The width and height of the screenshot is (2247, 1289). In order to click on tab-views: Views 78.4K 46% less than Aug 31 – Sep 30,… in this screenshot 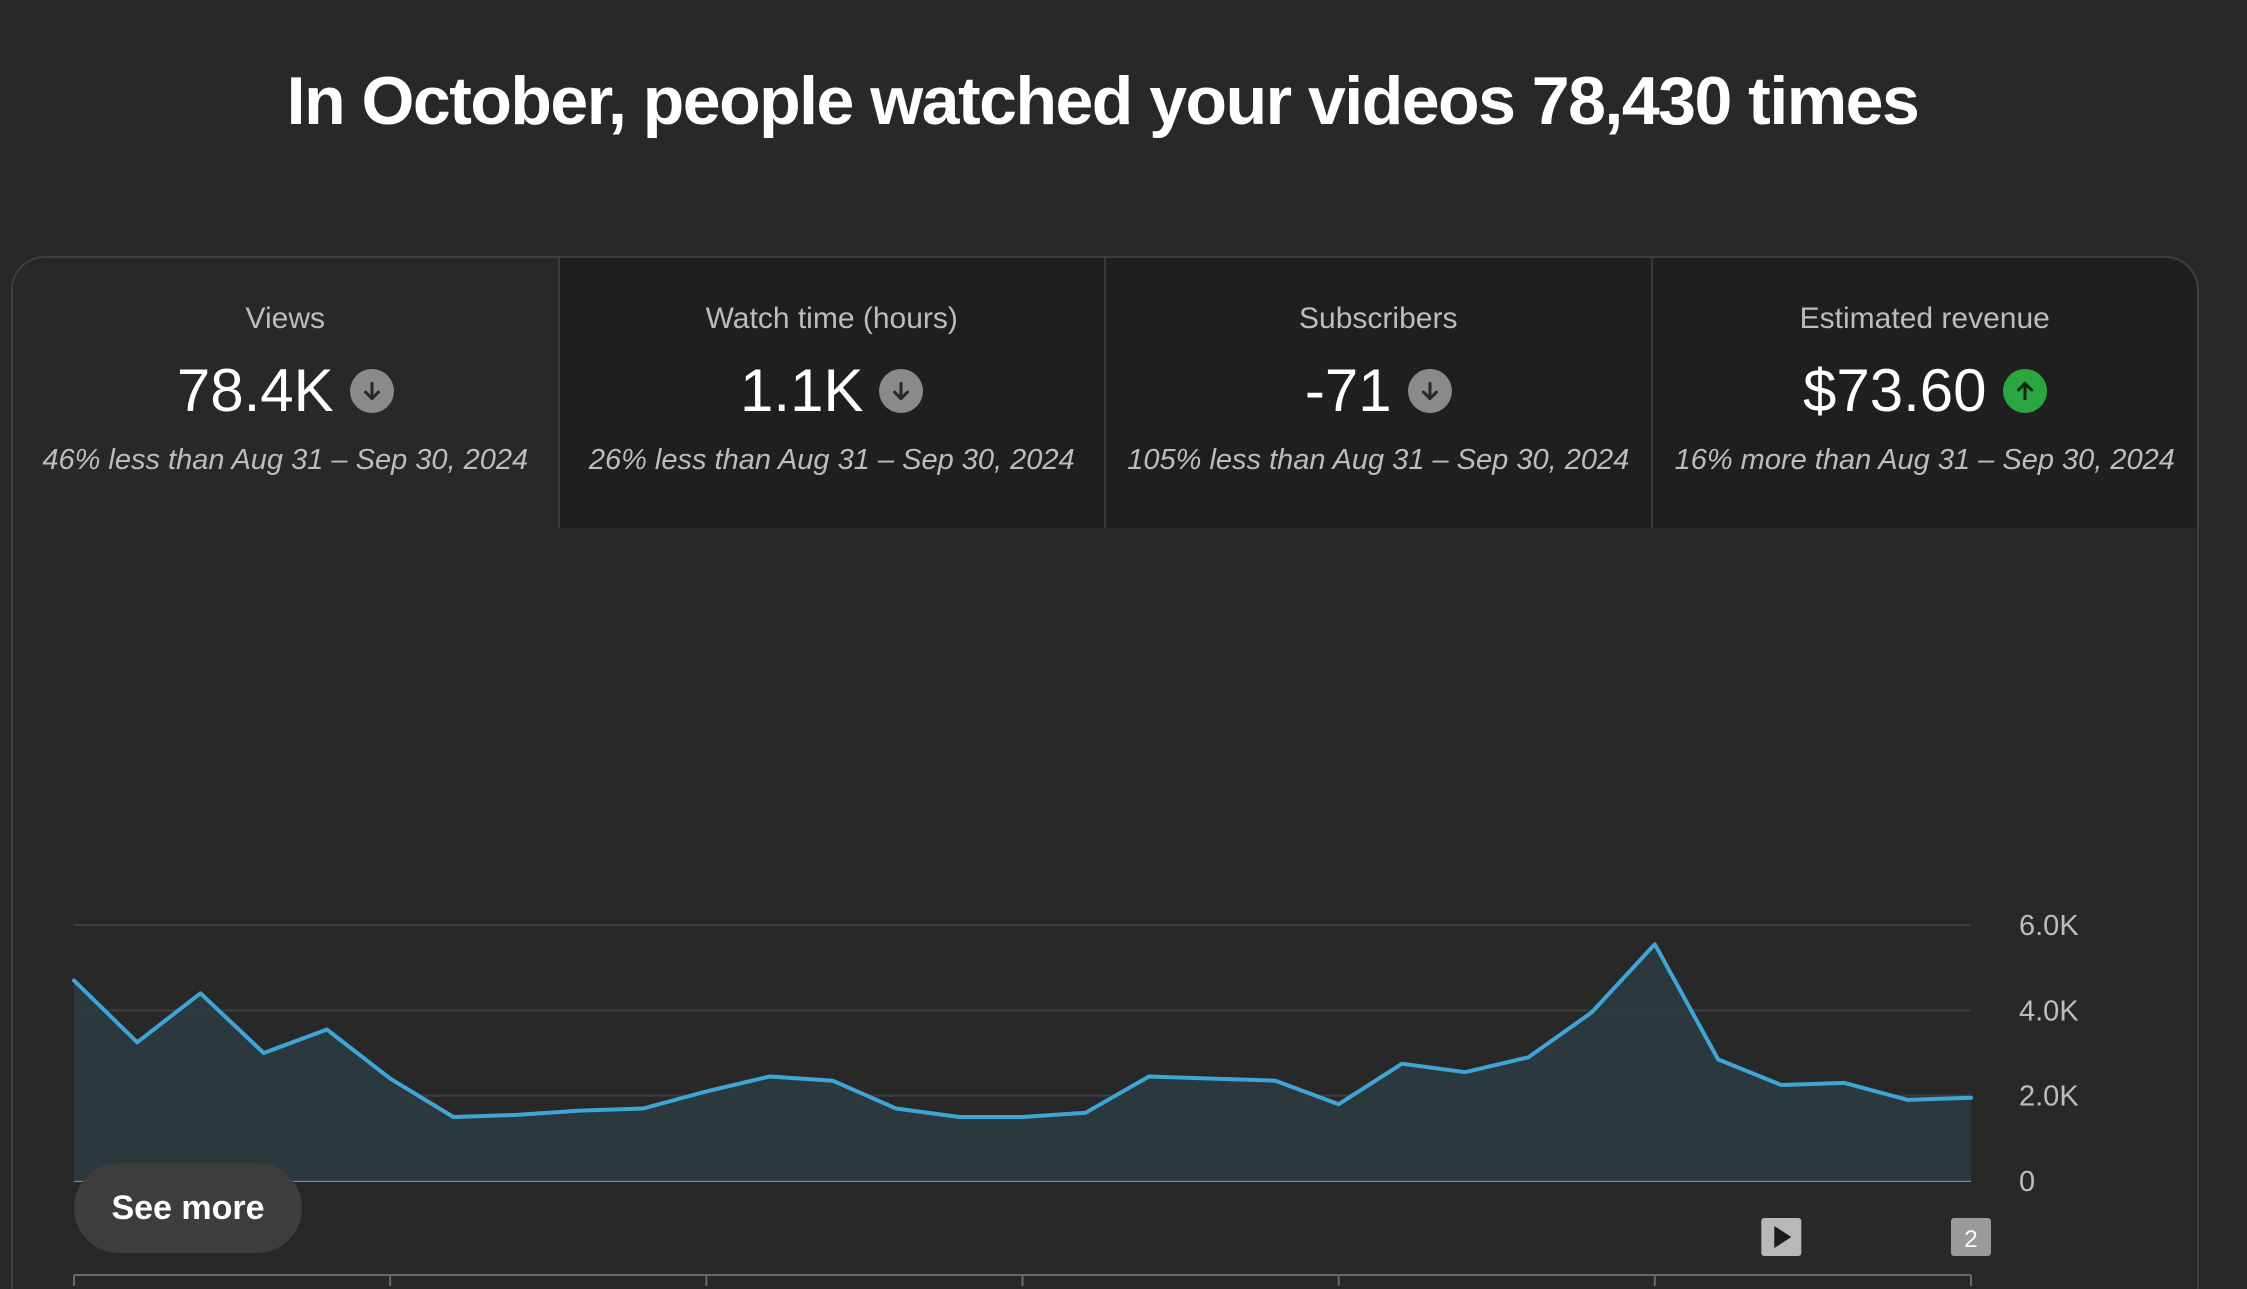, I will do `click(285, 393)`.